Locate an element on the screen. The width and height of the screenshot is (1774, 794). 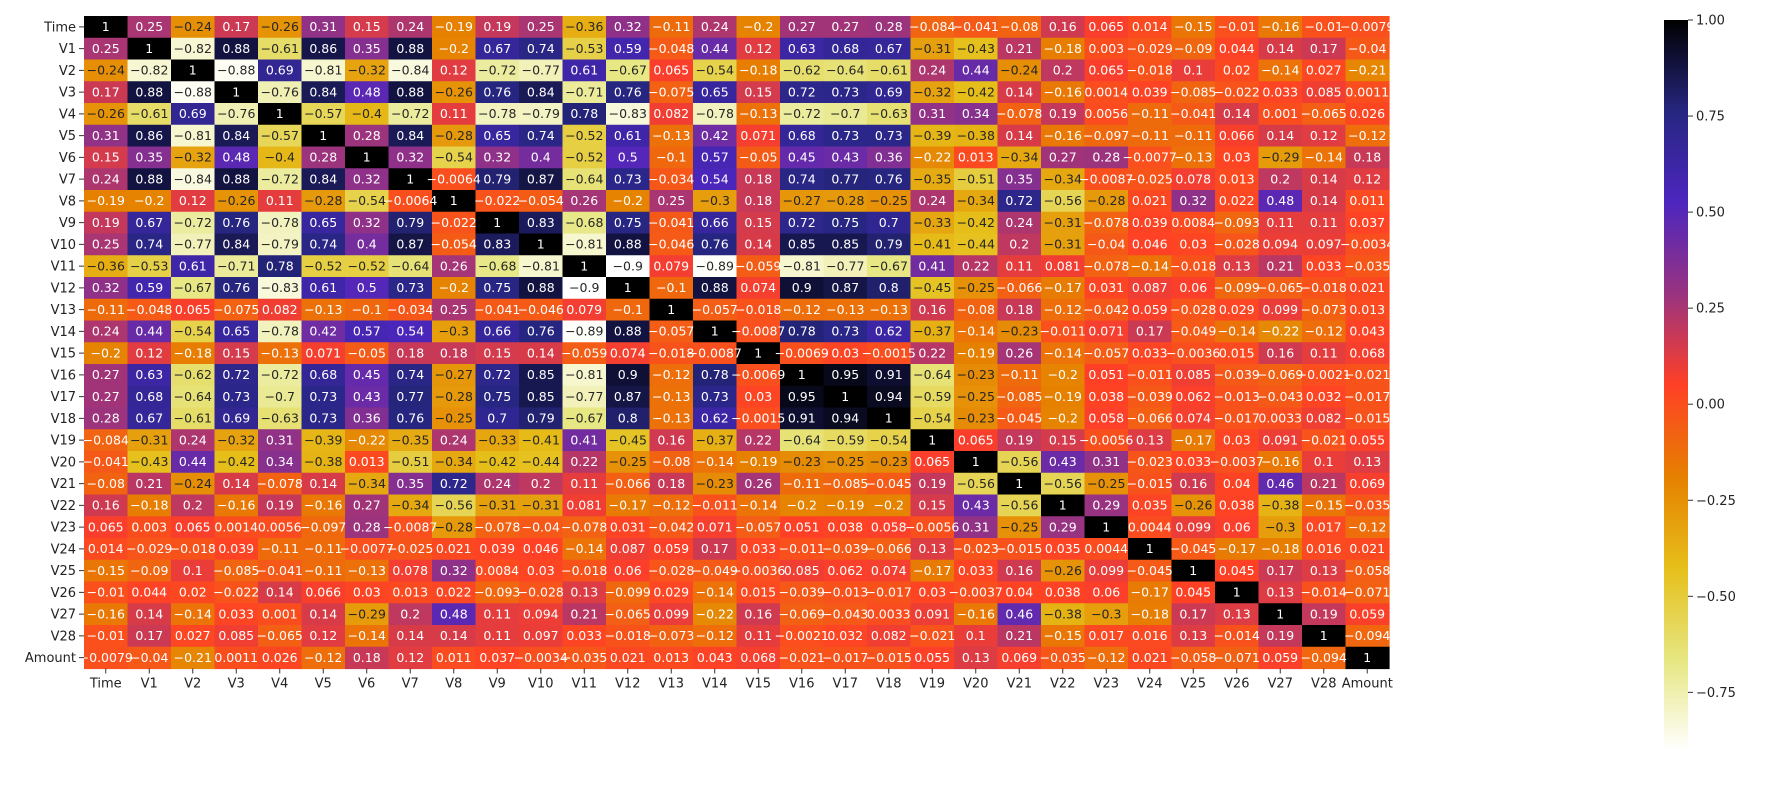
x-tick-label: V6 is located at coordinates (366, 684).